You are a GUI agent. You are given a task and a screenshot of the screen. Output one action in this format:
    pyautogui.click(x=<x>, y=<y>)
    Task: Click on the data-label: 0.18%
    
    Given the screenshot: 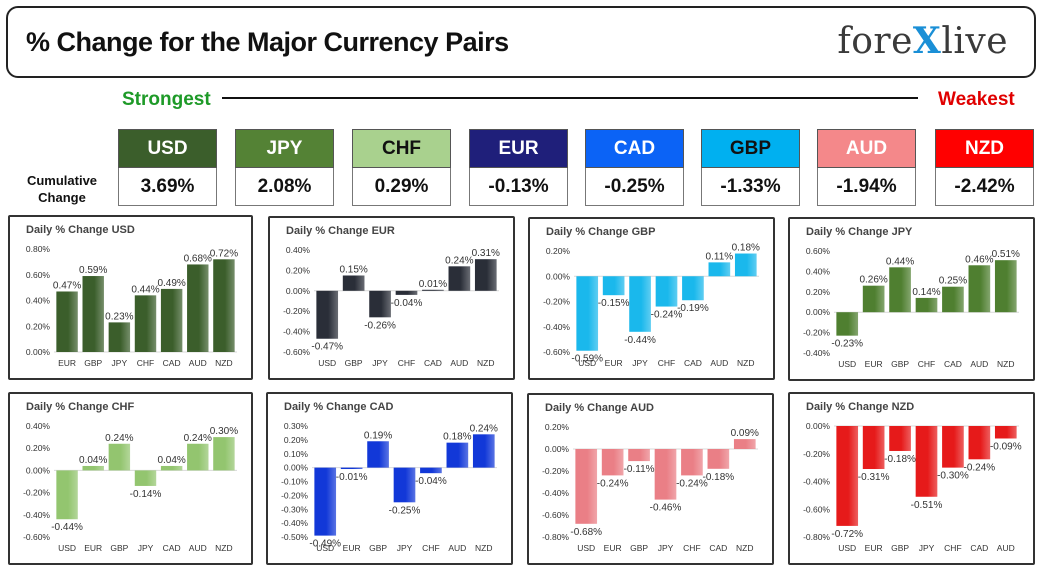 What is the action you would take?
    pyautogui.click(x=746, y=248)
    